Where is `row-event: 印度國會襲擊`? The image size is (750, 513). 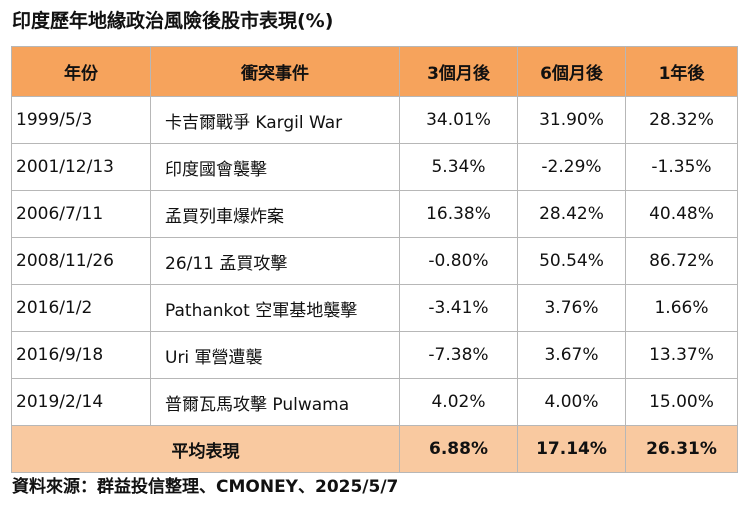 row-event: 印度國會襲擊 is located at coordinates (275, 167).